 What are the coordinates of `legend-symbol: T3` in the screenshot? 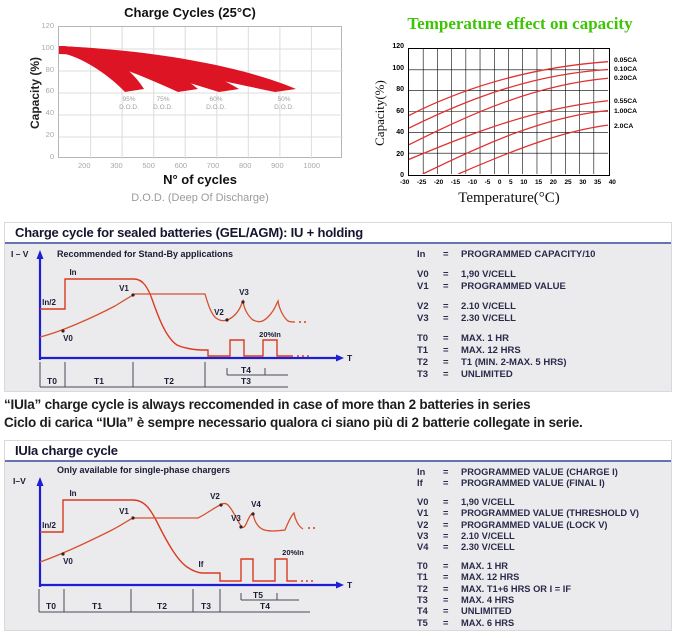 It's located at (422, 600).